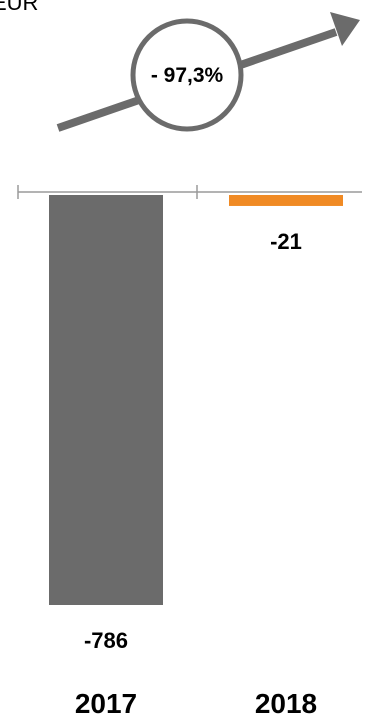  Describe the element at coordinates (286, 241) in the screenshot. I see `data-label-2018: -21` at that location.